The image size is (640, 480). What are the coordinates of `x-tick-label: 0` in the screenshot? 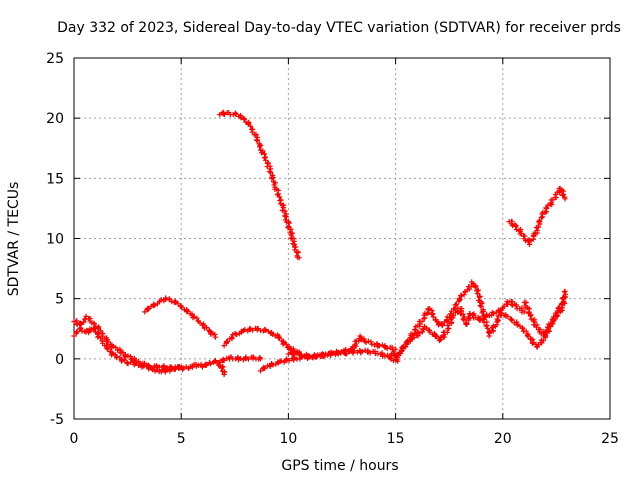 It's located at (74, 439).